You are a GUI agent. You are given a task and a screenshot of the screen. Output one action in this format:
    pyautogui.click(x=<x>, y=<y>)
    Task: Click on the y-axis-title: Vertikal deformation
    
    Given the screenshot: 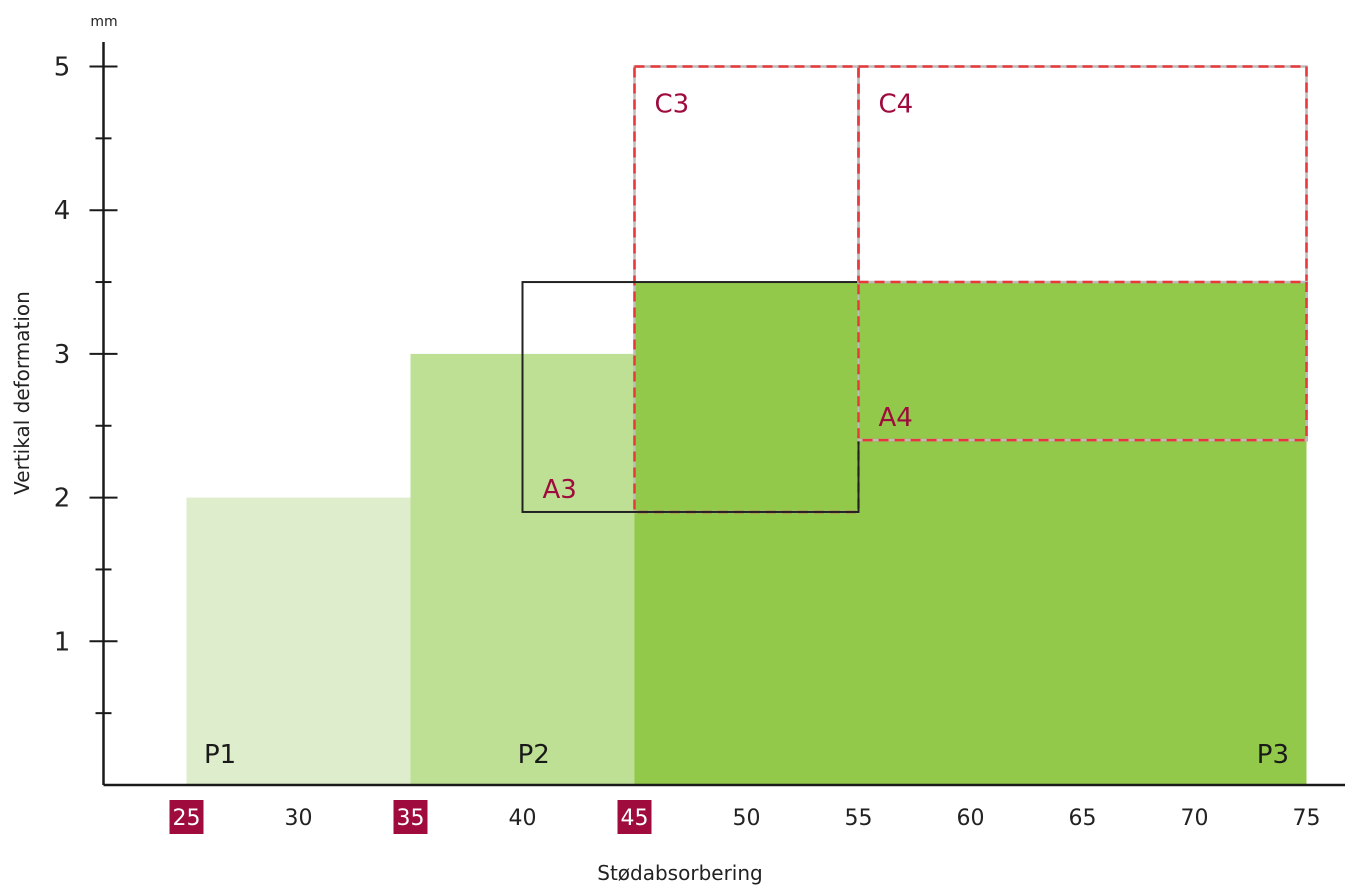 What is the action you would take?
    pyautogui.click(x=22, y=393)
    